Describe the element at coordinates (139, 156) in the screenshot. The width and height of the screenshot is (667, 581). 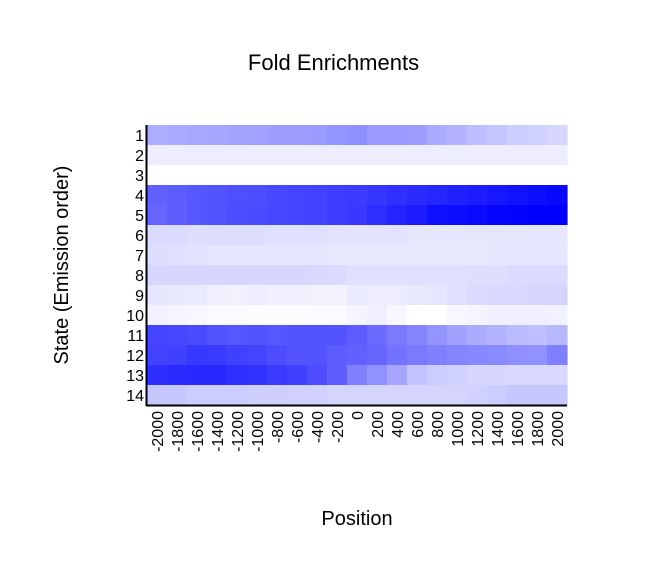
I see `y-tick-label: 2` at that location.